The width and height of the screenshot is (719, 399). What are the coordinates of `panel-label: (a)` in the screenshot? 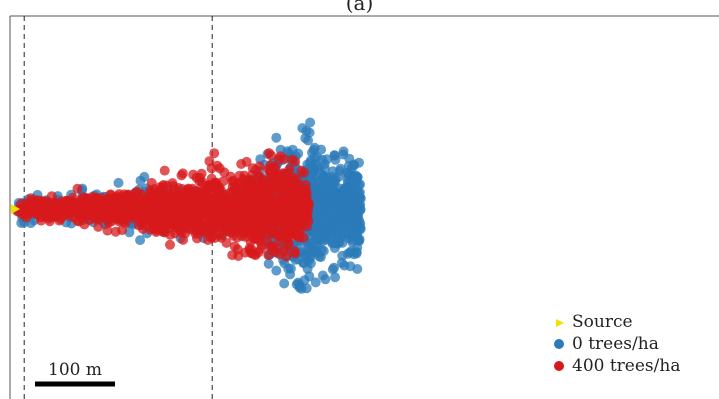 It's located at (359, 7).